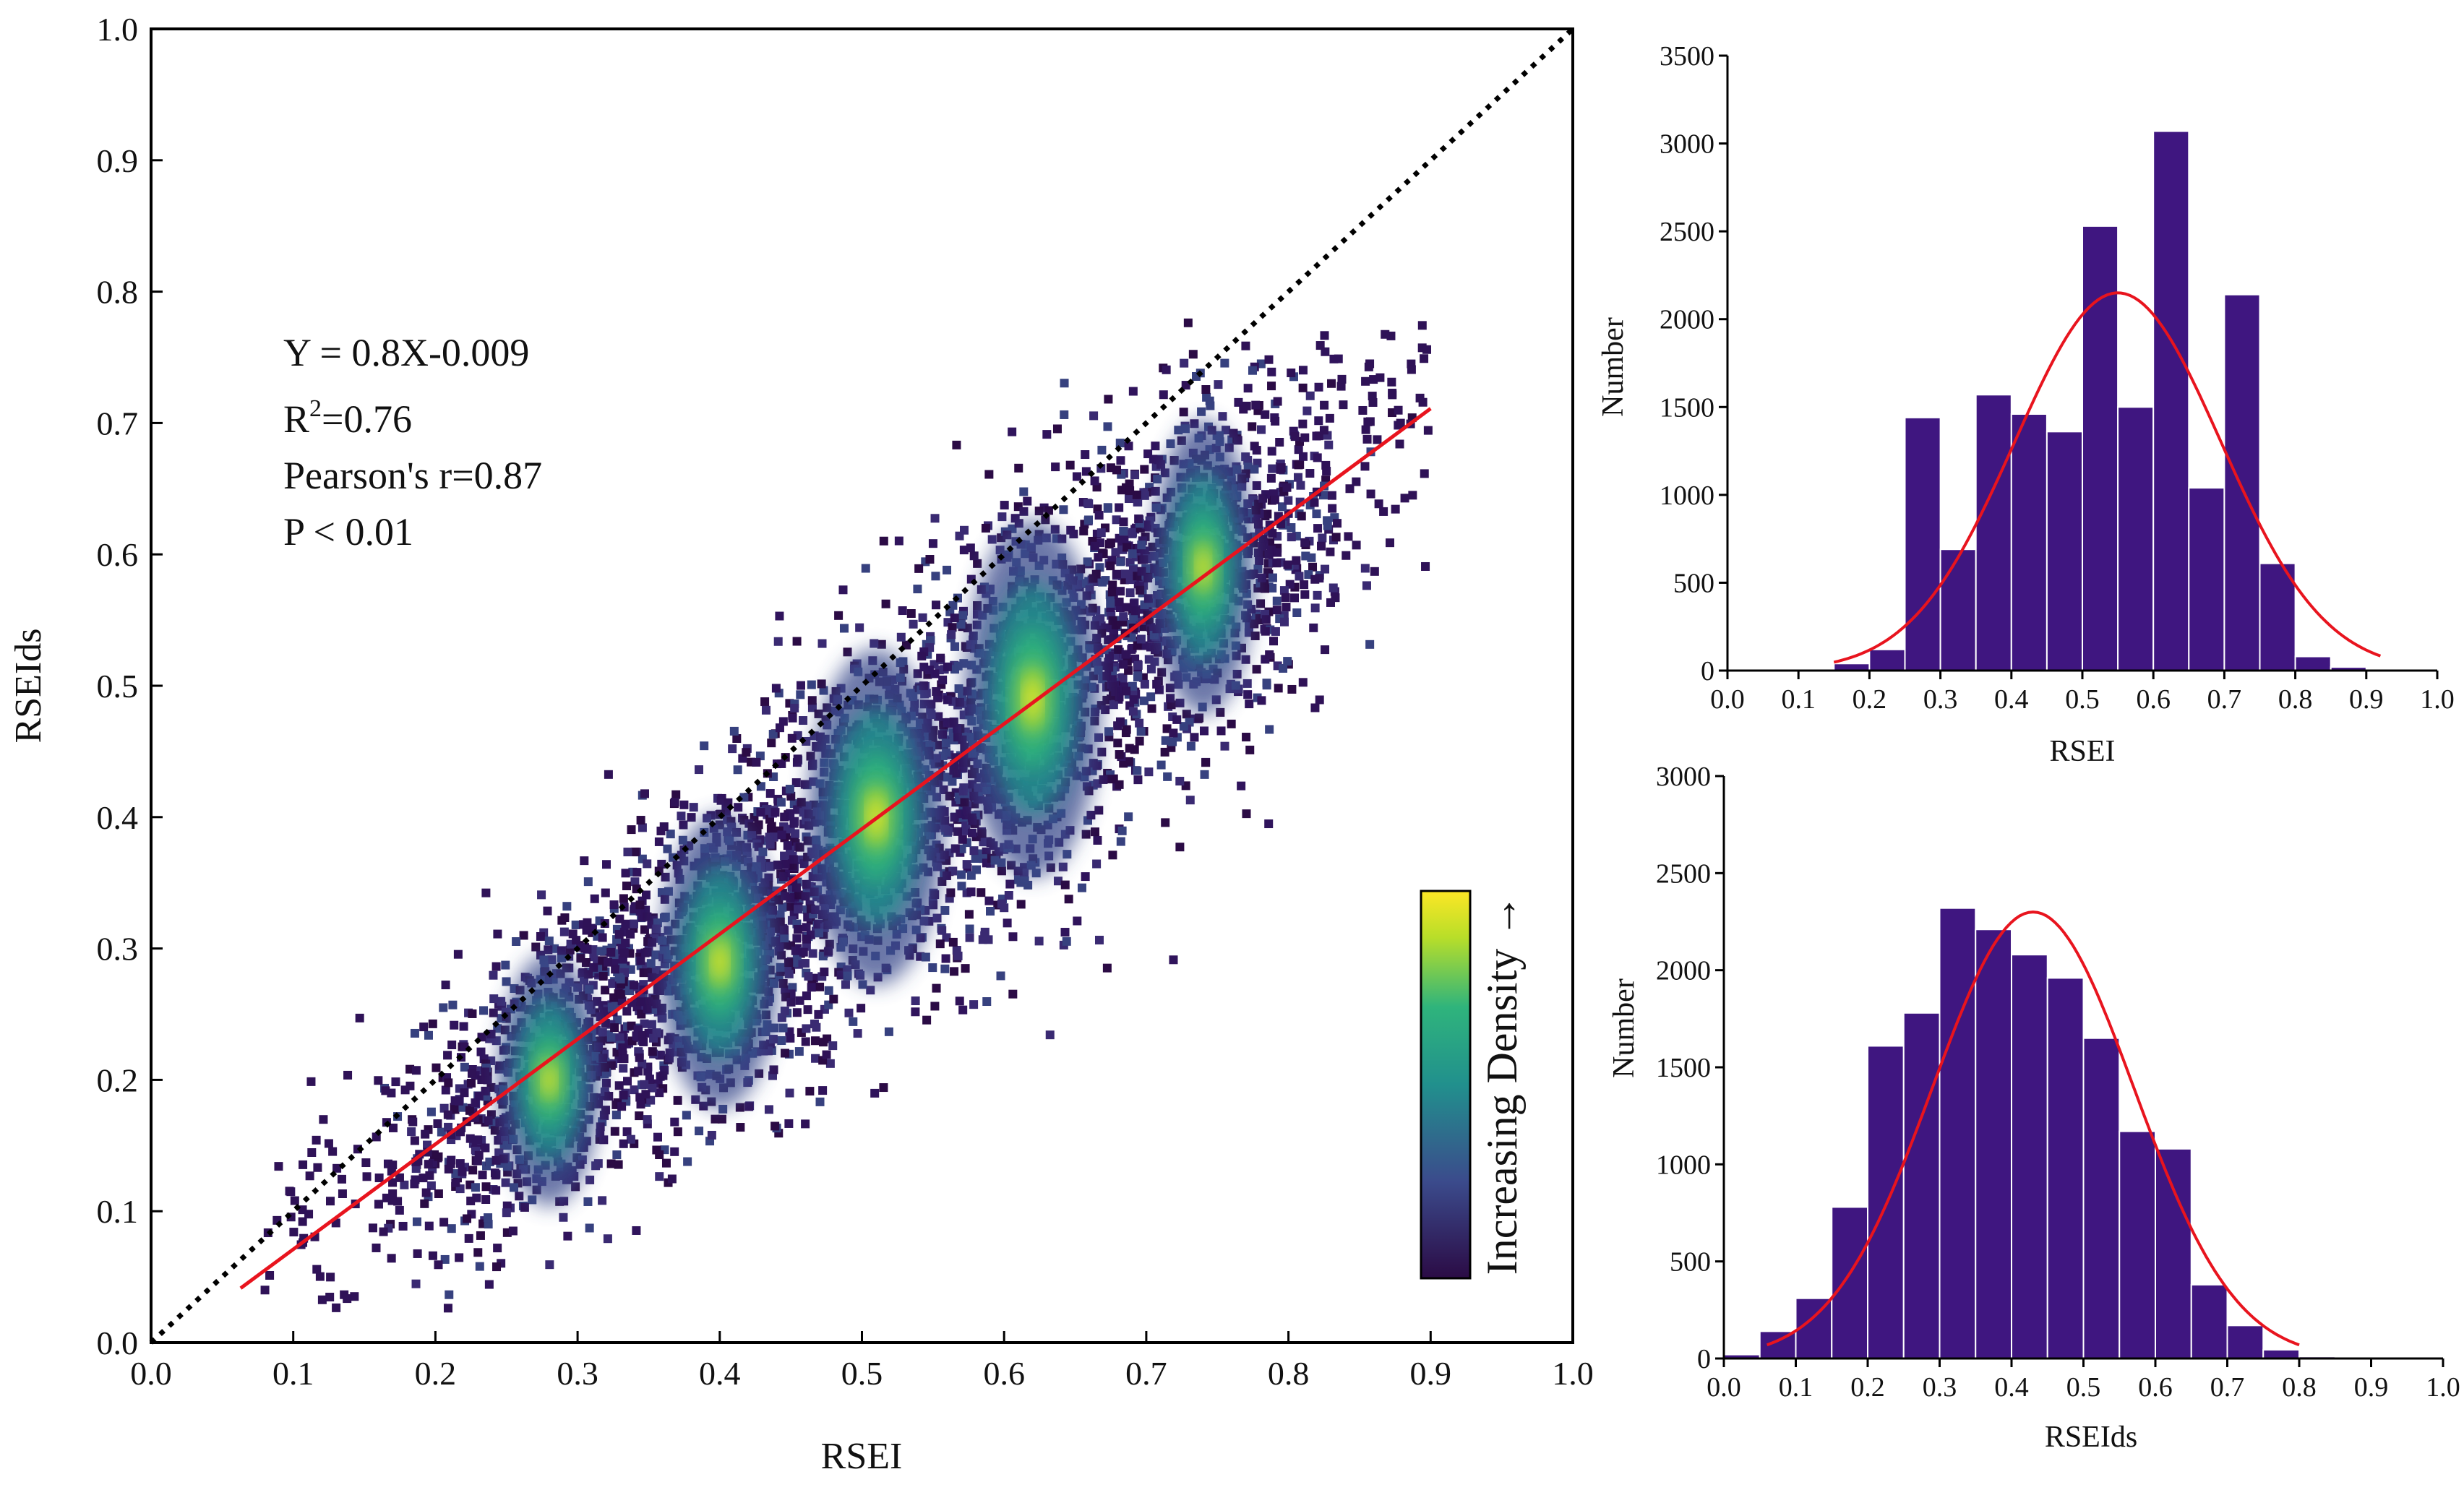 The width and height of the screenshot is (2464, 1490). I want to click on y-tick-label: 500, so click(1691, 1262).